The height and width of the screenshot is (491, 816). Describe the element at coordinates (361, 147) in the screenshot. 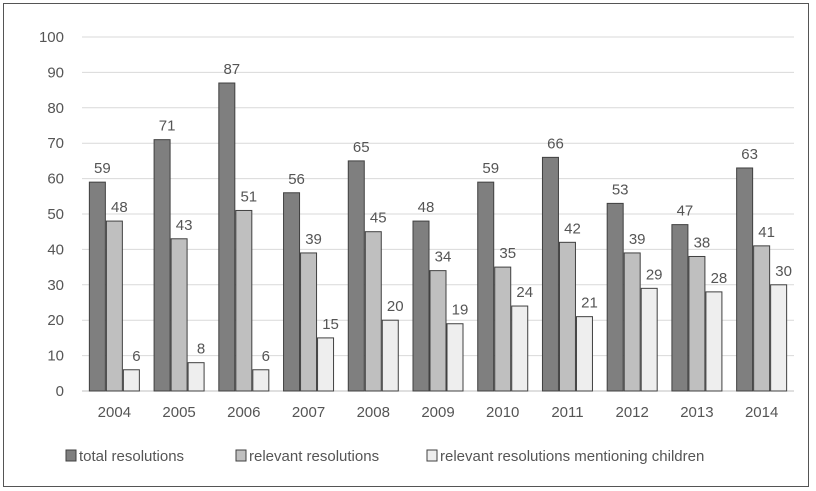

I see `data-label: 65` at that location.